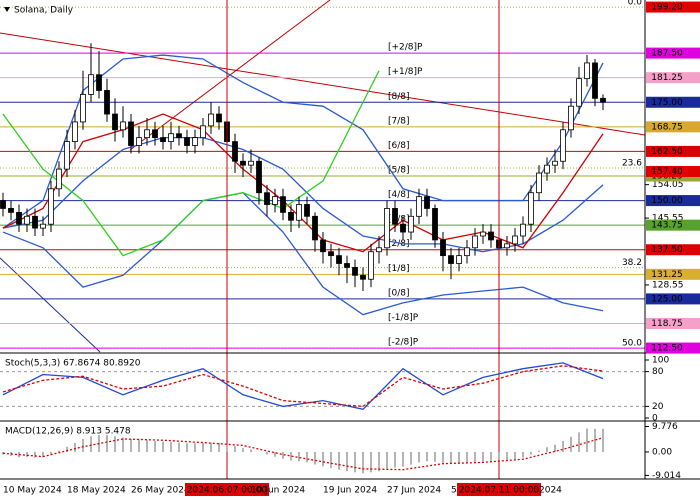 The image size is (700, 500). What do you see at coordinates (658, 407) in the screenshot?
I see `y-tick-label: 20` at bounding box center [658, 407].